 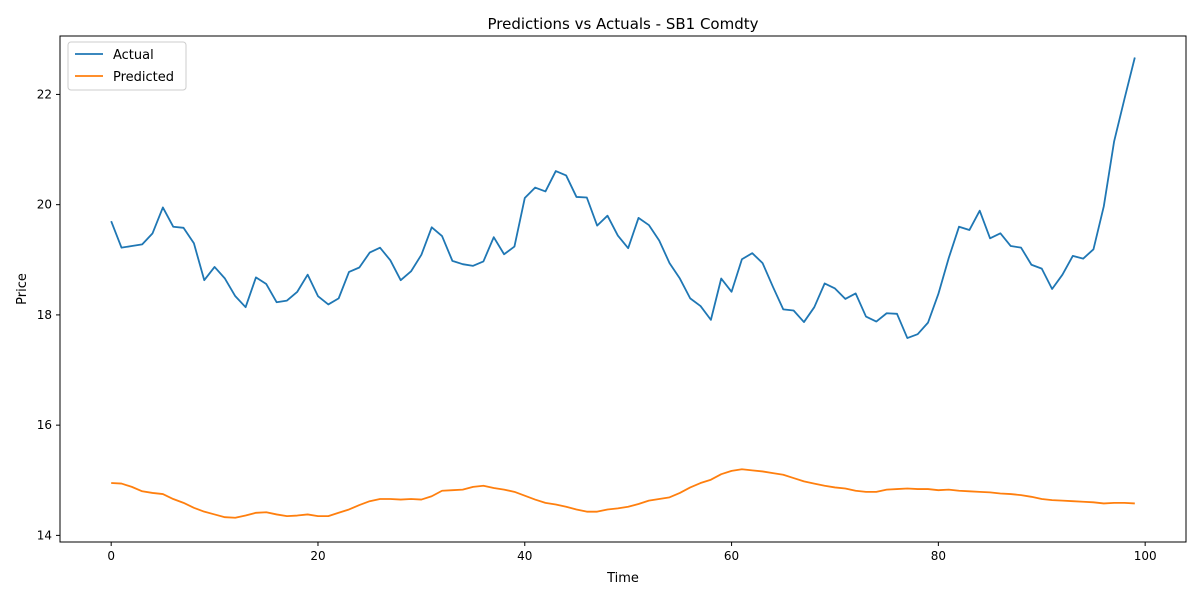 I want to click on x-axis-label: Time, so click(x=622, y=578).